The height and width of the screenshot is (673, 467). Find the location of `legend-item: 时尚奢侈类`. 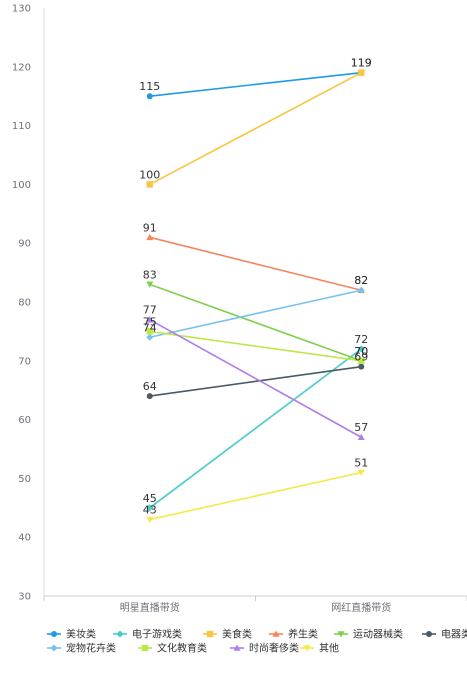

legend-item: 时尚奢侈类 is located at coordinates (264, 648).